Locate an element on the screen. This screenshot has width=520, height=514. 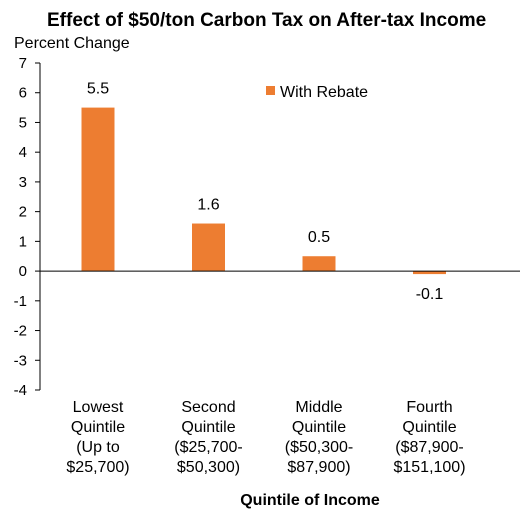
category-label: Lowest is located at coordinates (98, 407).